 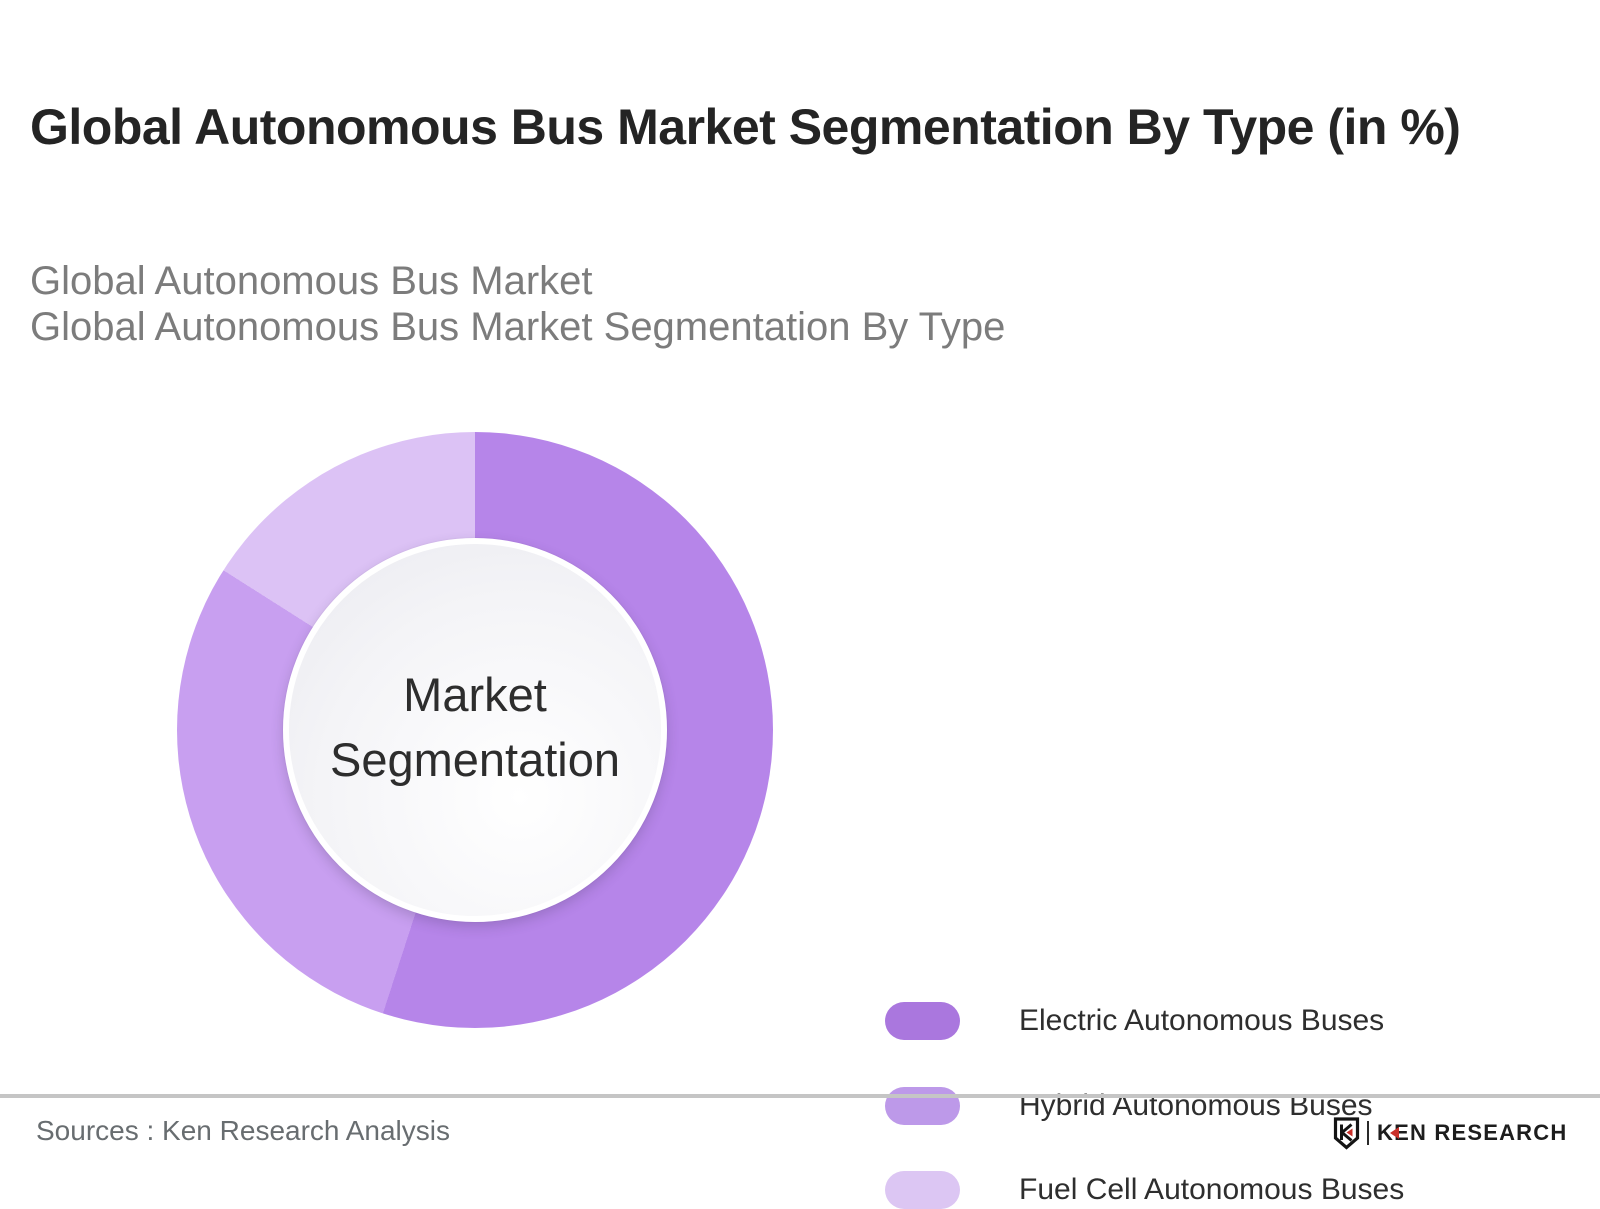 I want to click on legend-swatch-hybrid, so click(x=922, y=1106).